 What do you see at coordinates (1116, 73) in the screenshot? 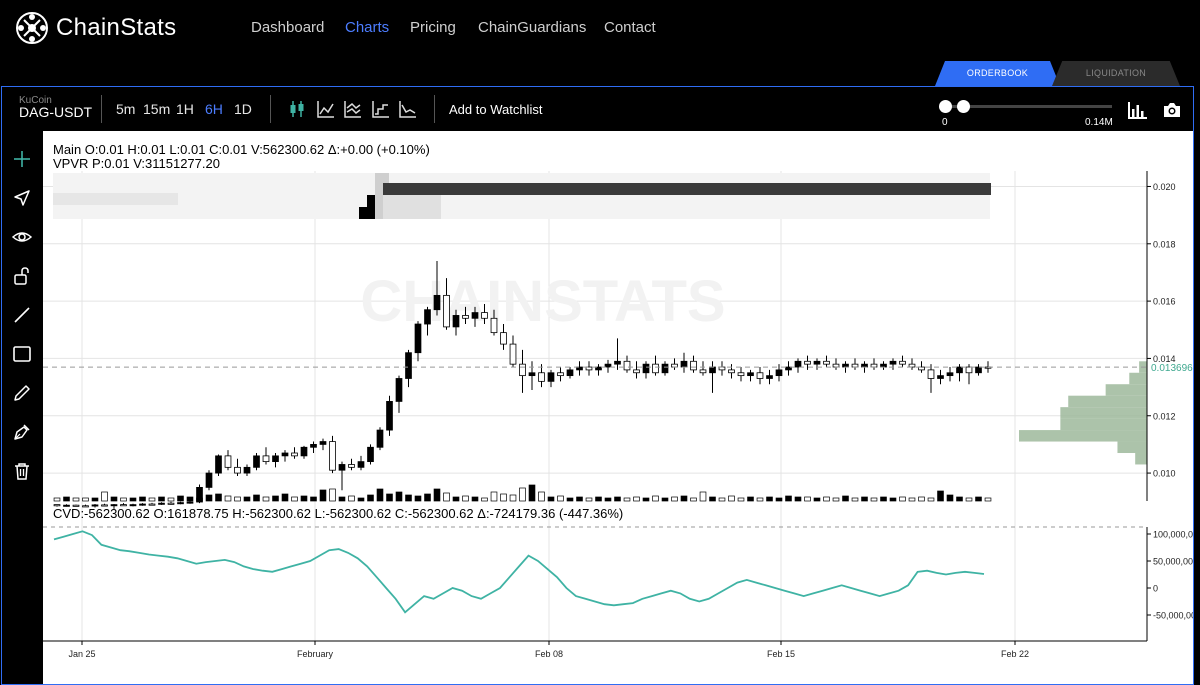
I see `tab-liquidation: LIQUIDATION` at bounding box center [1116, 73].